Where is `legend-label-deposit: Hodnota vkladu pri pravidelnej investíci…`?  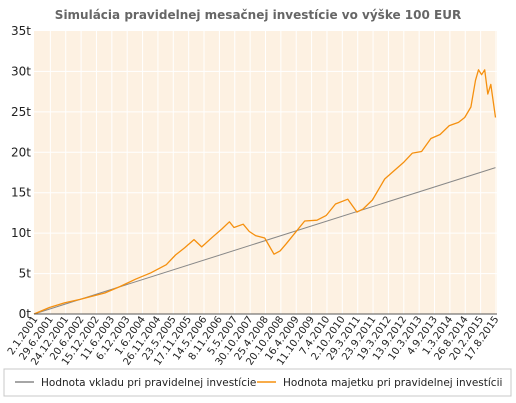
legend-label-deposit: Hodnota vkladu pri pravidelnej investíci… is located at coordinates (148, 383).